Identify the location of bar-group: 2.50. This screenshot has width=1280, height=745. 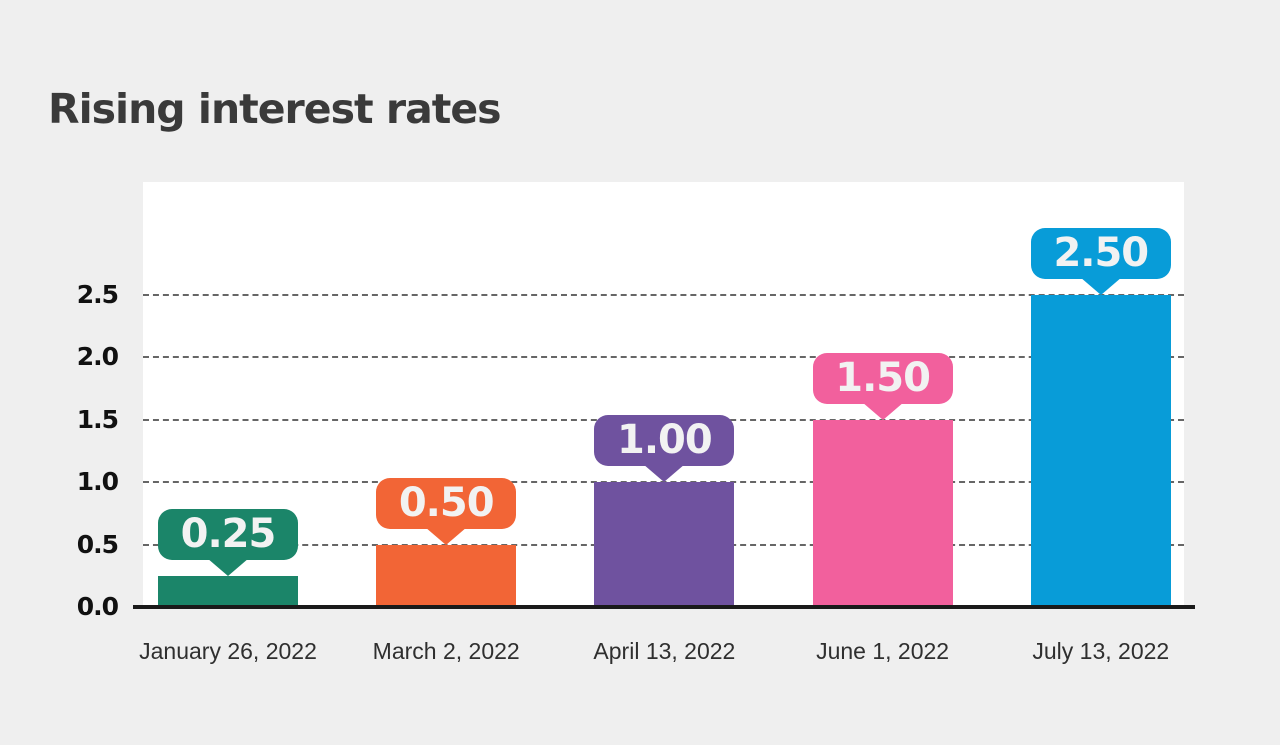
(1100, 417).